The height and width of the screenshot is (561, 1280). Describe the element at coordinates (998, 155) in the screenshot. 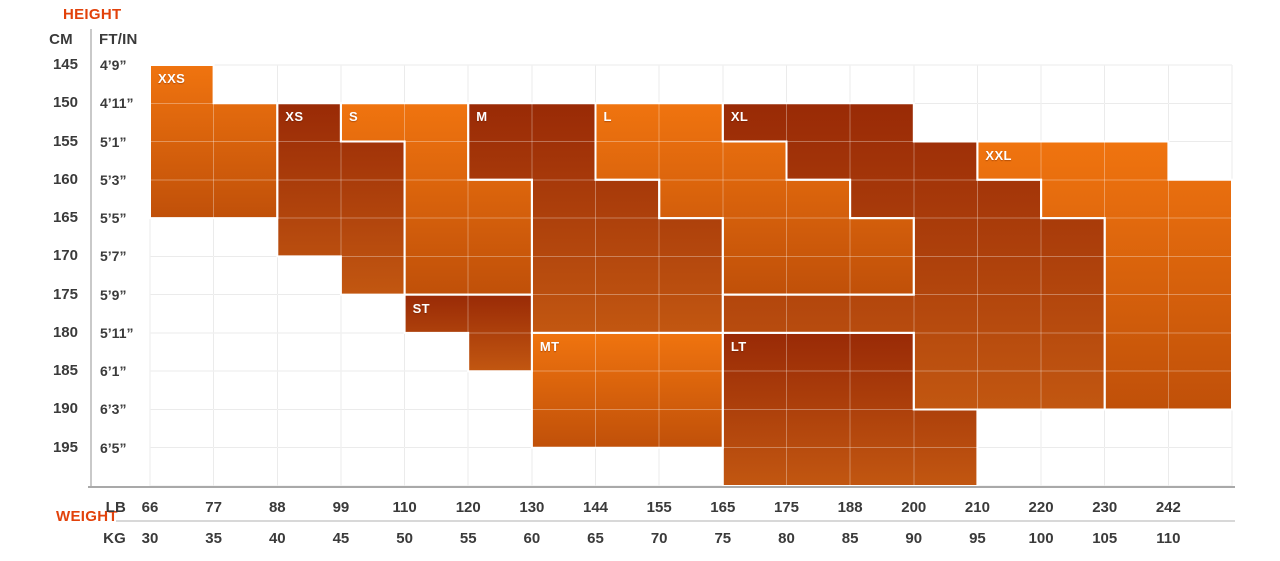

I see `size-region-label-XXL: XXL` at that location.